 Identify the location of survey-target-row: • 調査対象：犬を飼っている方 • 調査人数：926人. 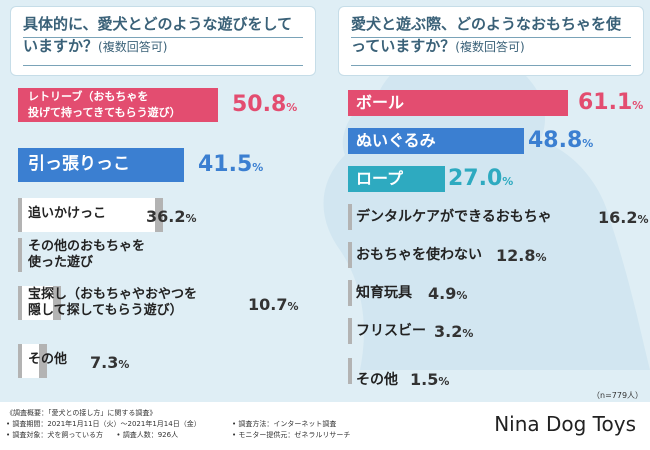
(103, 435).